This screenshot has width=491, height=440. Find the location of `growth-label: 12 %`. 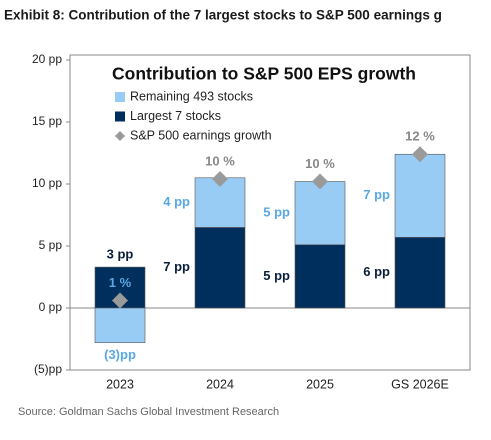

growth-label: 12 % is located at coordinates (420, 136).